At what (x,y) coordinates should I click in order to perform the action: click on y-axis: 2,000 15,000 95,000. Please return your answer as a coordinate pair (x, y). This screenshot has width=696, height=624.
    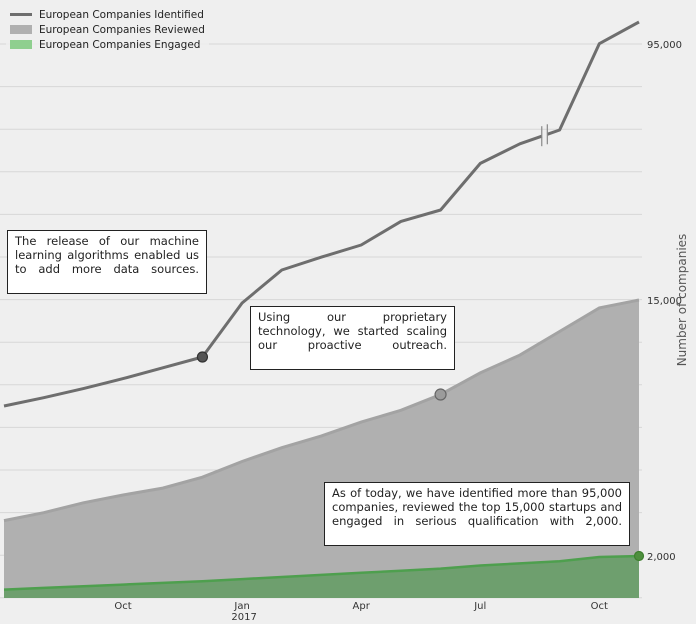
    Looking at the image, I should click on (664, 301).